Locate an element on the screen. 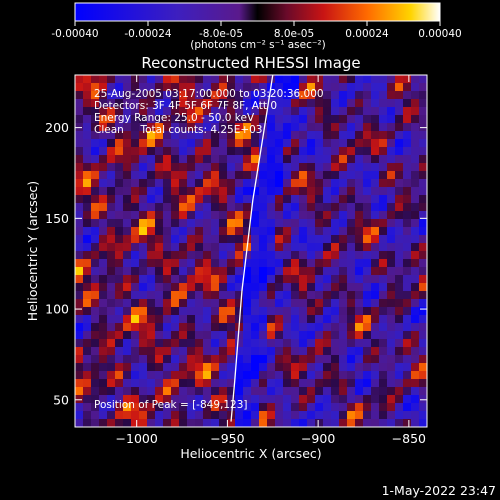  y-axis-label: Heliocentric Y (arcsec) is located at coordinates (32, 251).